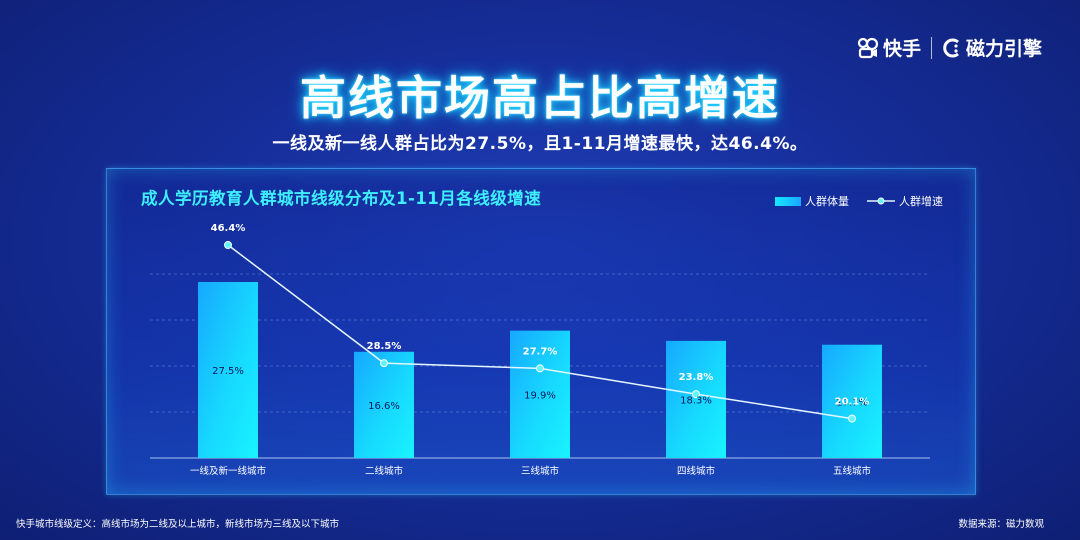 The image size is (1080, 540). Describe the element at coordinates (384, 471) in the screenshot. I see `x-tick-label: 二线城市` at that location.